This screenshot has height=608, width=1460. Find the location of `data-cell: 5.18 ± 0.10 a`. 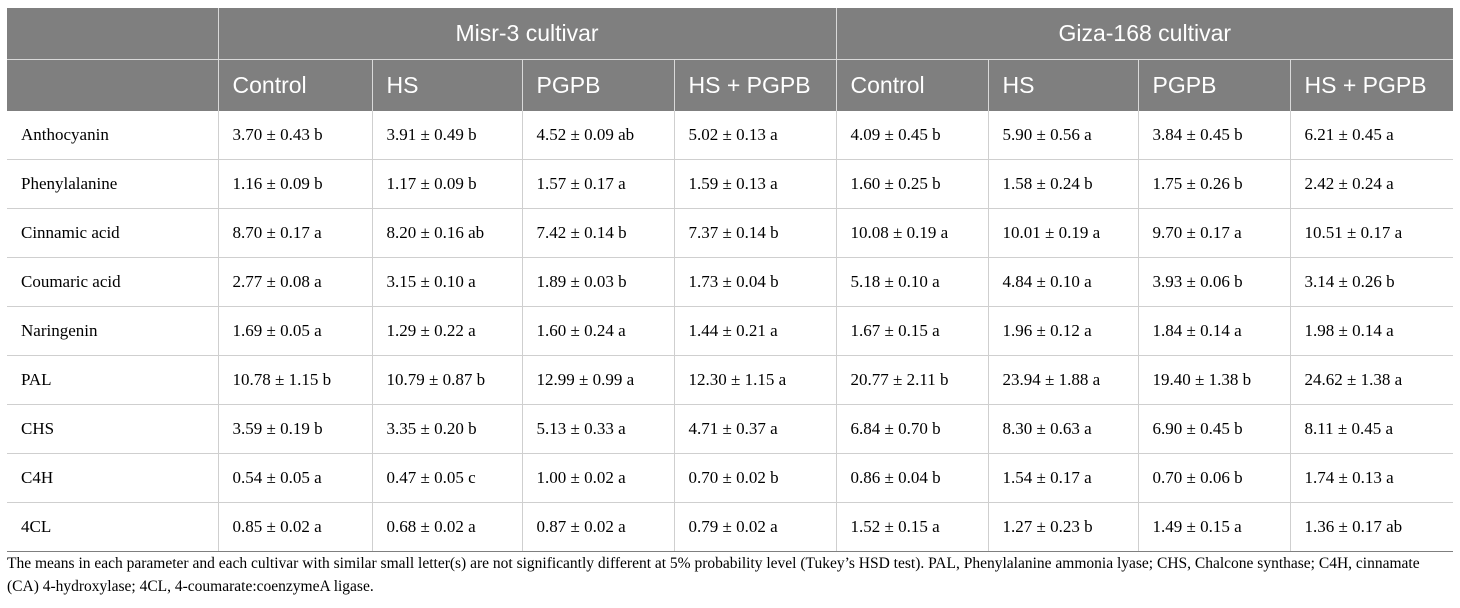

data-cell: 5.18 ± 0.10 a is located at coordinates (911, 282).